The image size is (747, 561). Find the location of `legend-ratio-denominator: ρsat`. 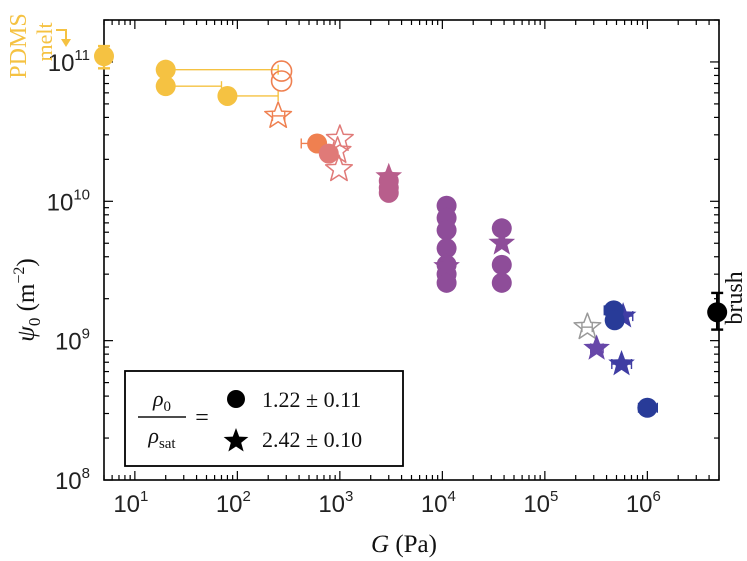

legend-ratio-denominator: ρsat is located at coordinates (161, 437).